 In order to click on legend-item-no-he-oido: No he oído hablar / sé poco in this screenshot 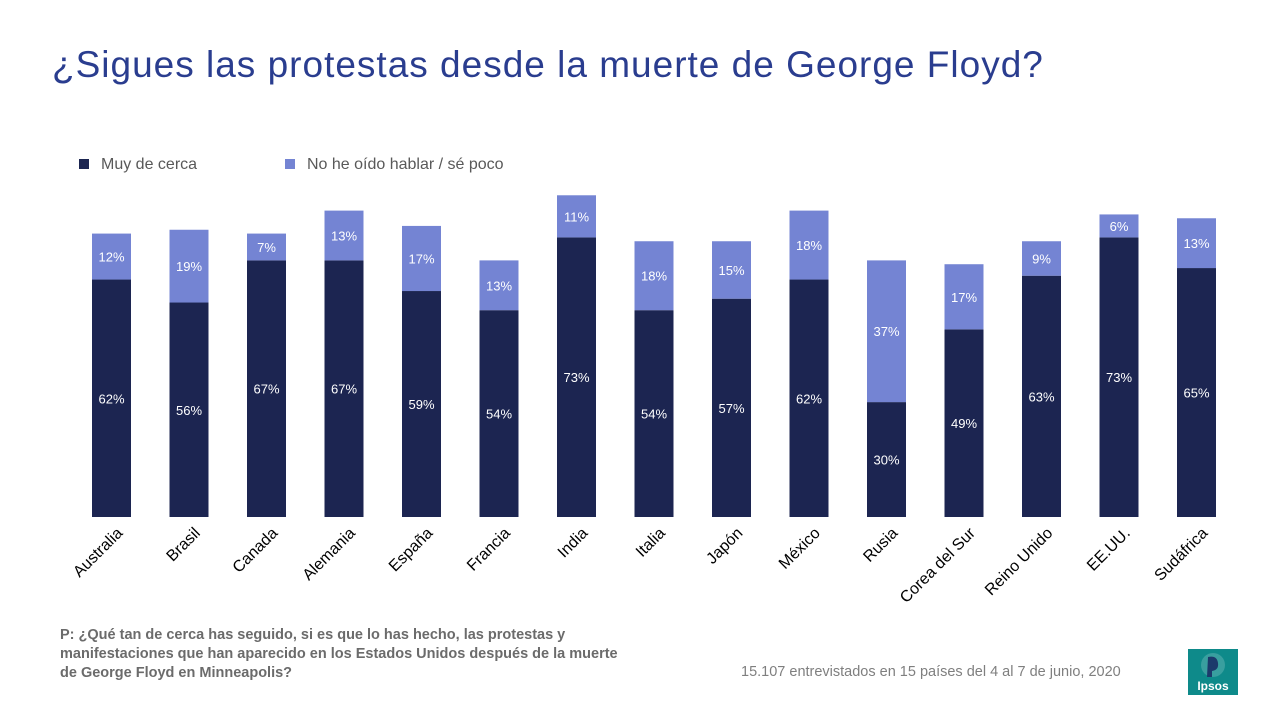, I will do `click(394, 165)`.